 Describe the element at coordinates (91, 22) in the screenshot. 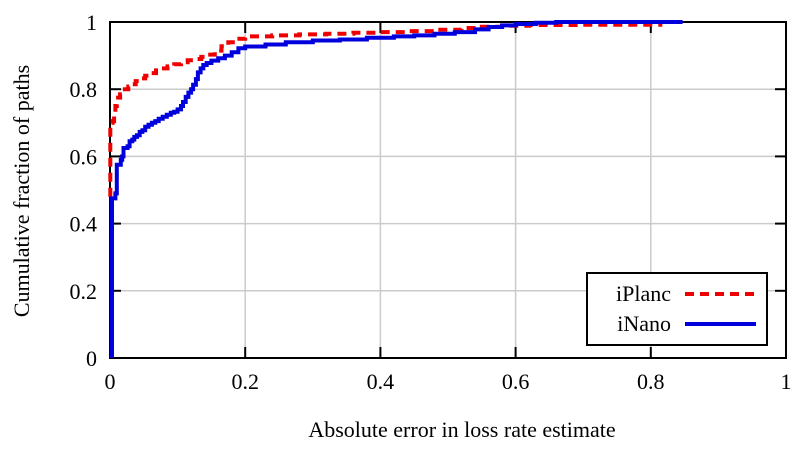

I see `y-tick-label: 1` at that location.